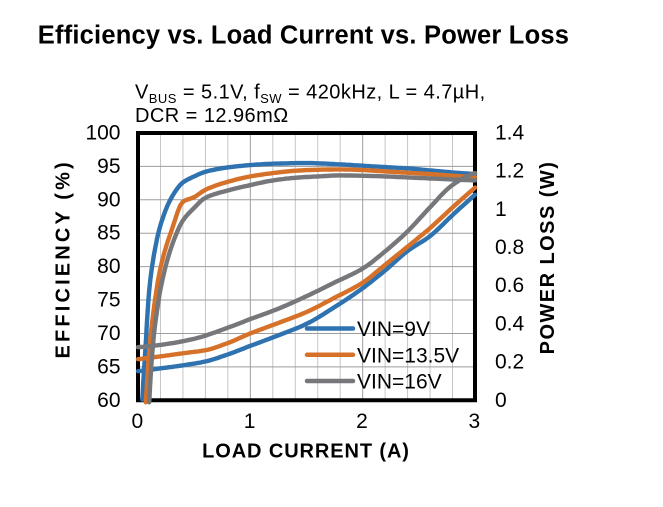  What do you see at coordinates (399, 382) in the screenshot?
I see `svg-text: VIN=16V` at bounding box center [399, 382].